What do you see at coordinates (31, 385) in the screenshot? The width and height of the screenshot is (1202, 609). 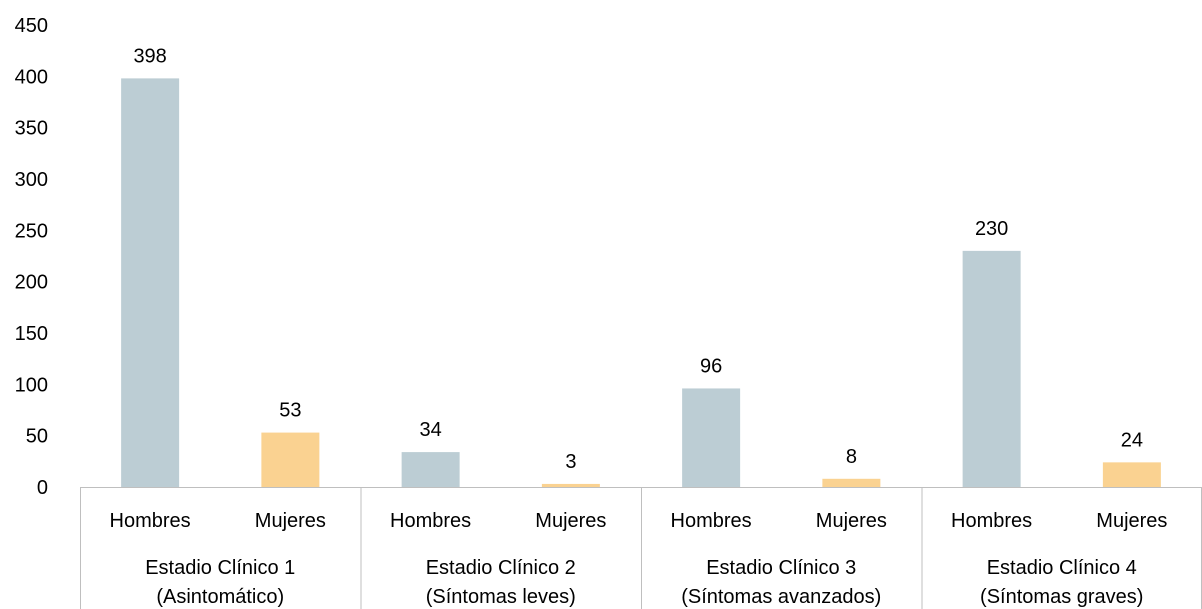 I see `y-tick-label: 100` at bounding box center [31, 385].